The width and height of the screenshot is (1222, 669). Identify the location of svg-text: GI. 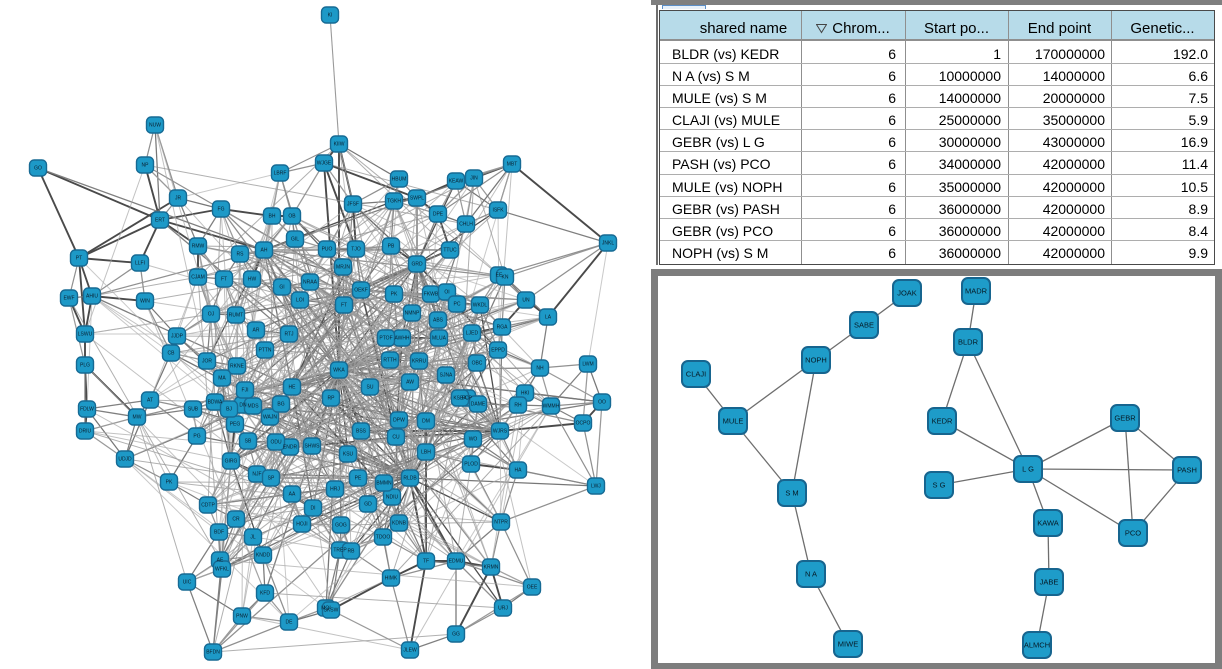
(281, 288).